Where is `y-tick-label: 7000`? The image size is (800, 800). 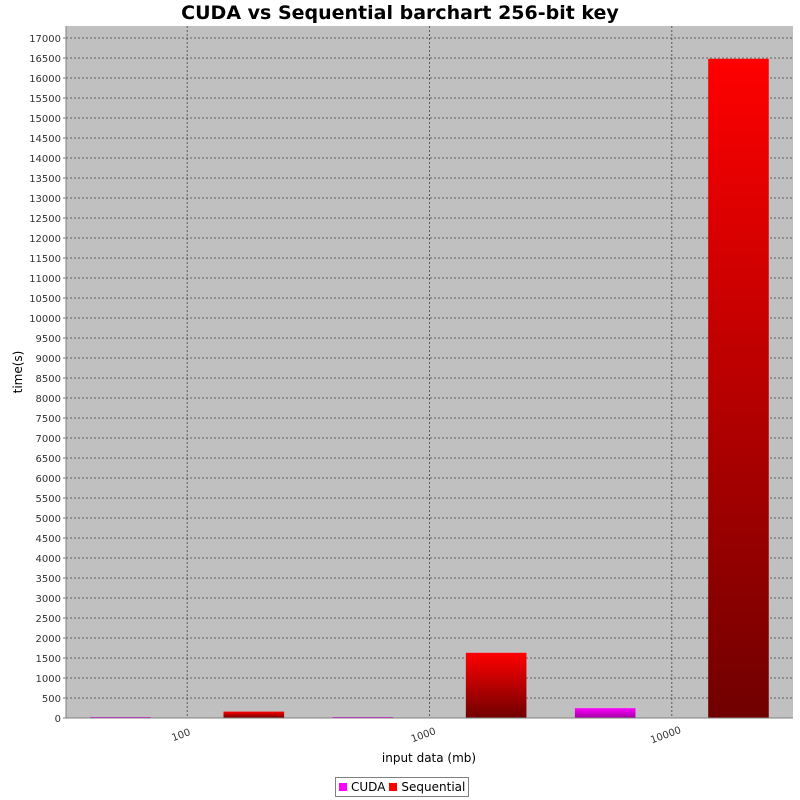
y-tick-label: 7000 is located at coordinates (48, 439).